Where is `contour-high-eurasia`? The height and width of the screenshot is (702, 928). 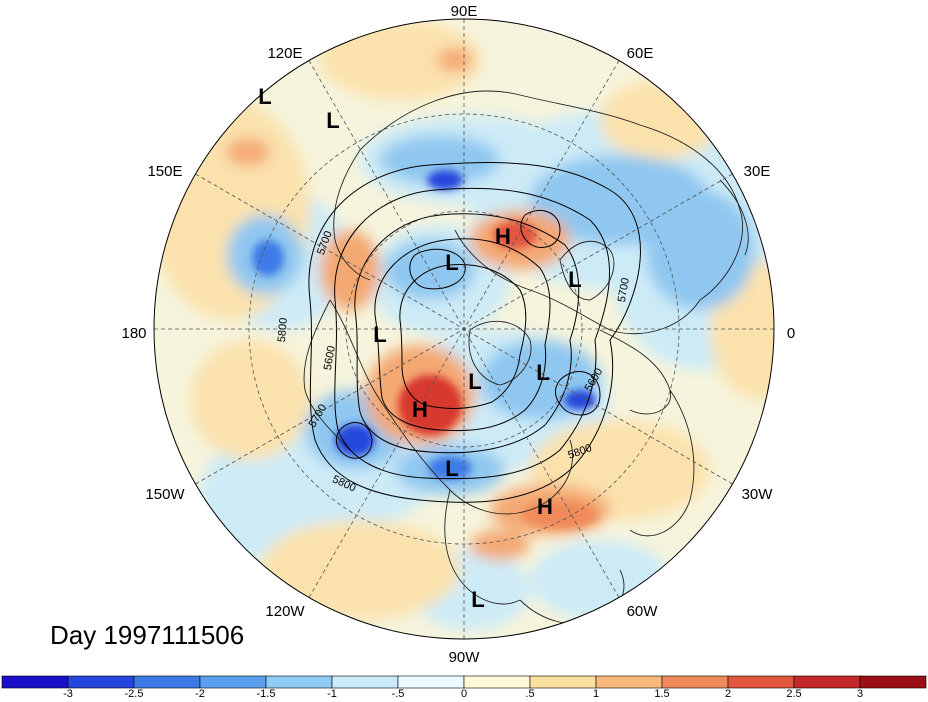
contour-high-eurasia is located at coordinates (540, 229).